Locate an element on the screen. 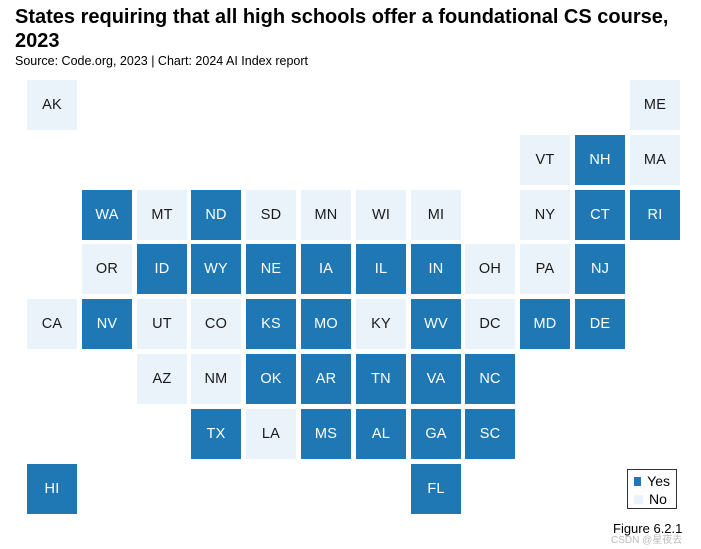 The image size is (701, 549). state-tile-oh: OH is located at coordinates (490, 269).